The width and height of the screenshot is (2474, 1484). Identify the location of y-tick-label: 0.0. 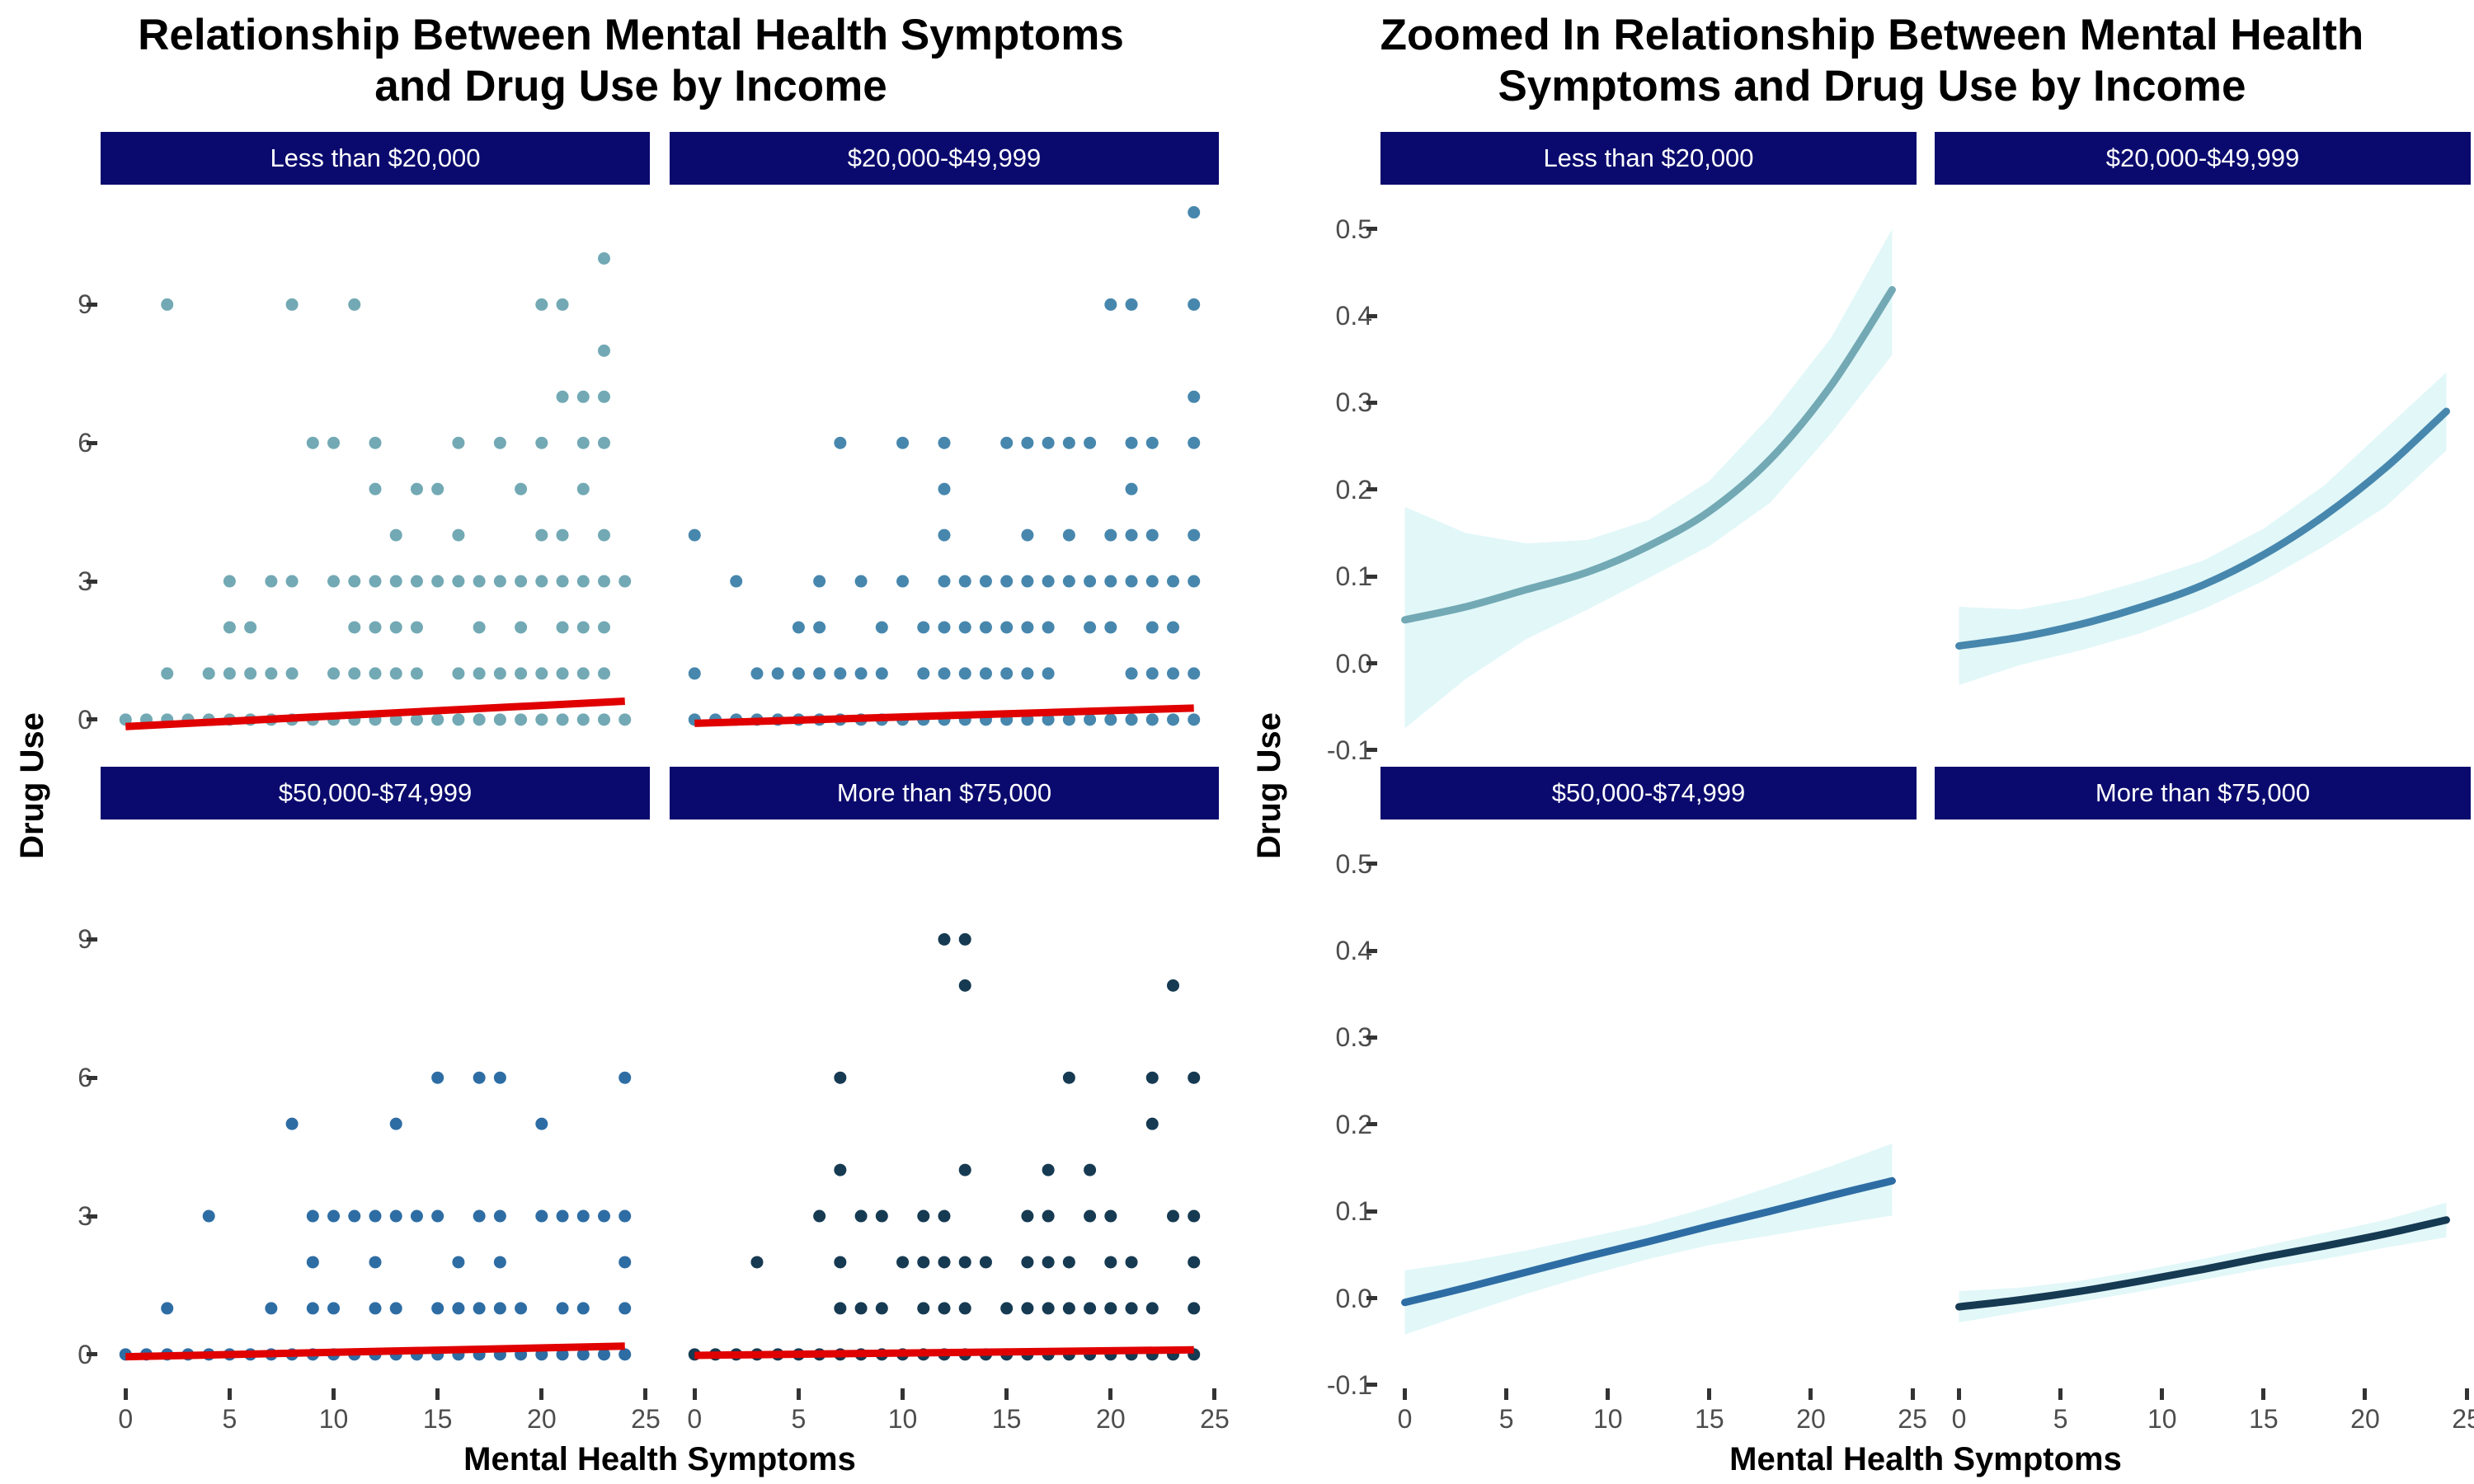
(1353, 1298).